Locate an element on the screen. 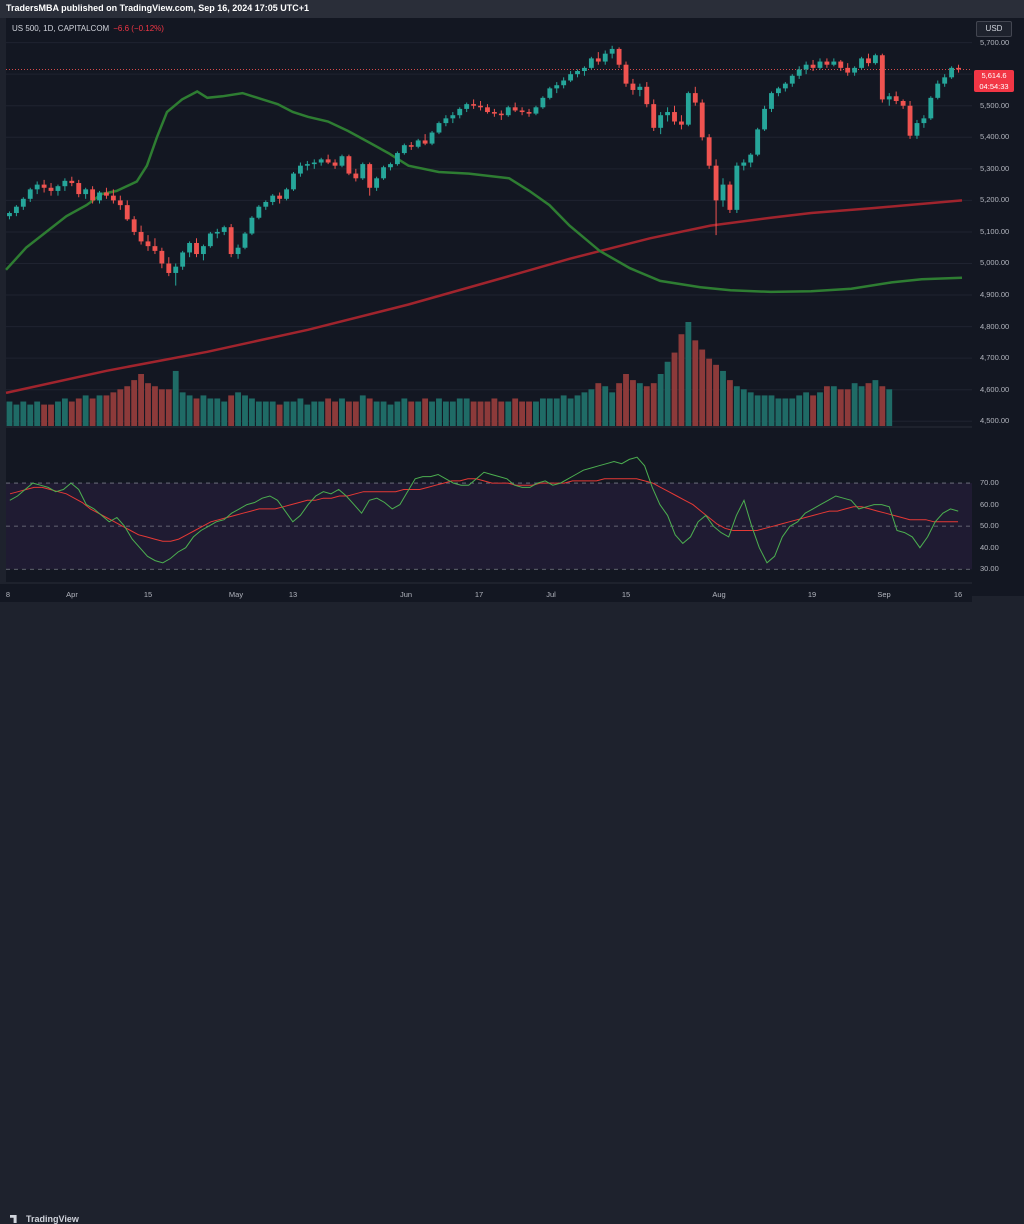 The height and width of the screenshot is (1224, 1024). price-tick-label: 4,600.00 is located at coordinates (995, 389).